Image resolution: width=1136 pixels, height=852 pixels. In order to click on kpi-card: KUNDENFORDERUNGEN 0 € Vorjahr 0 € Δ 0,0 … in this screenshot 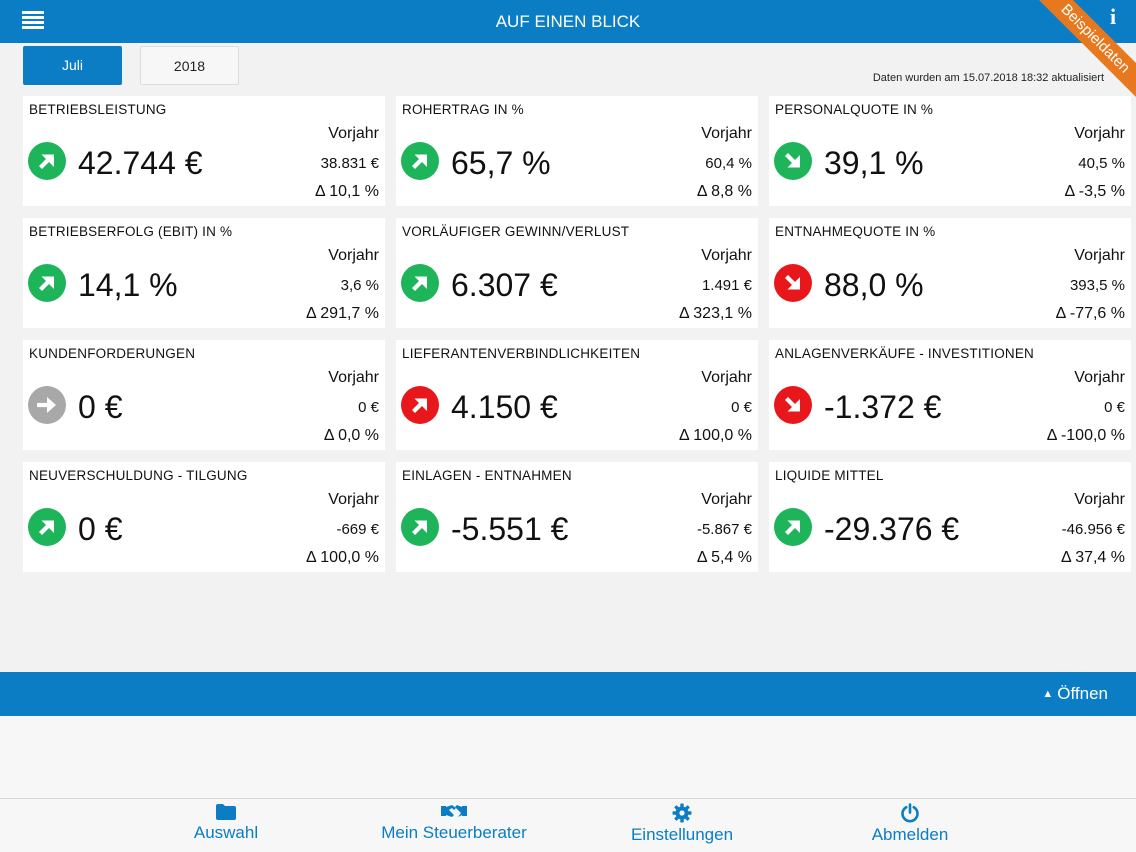, I will do `click(204, 395)`.